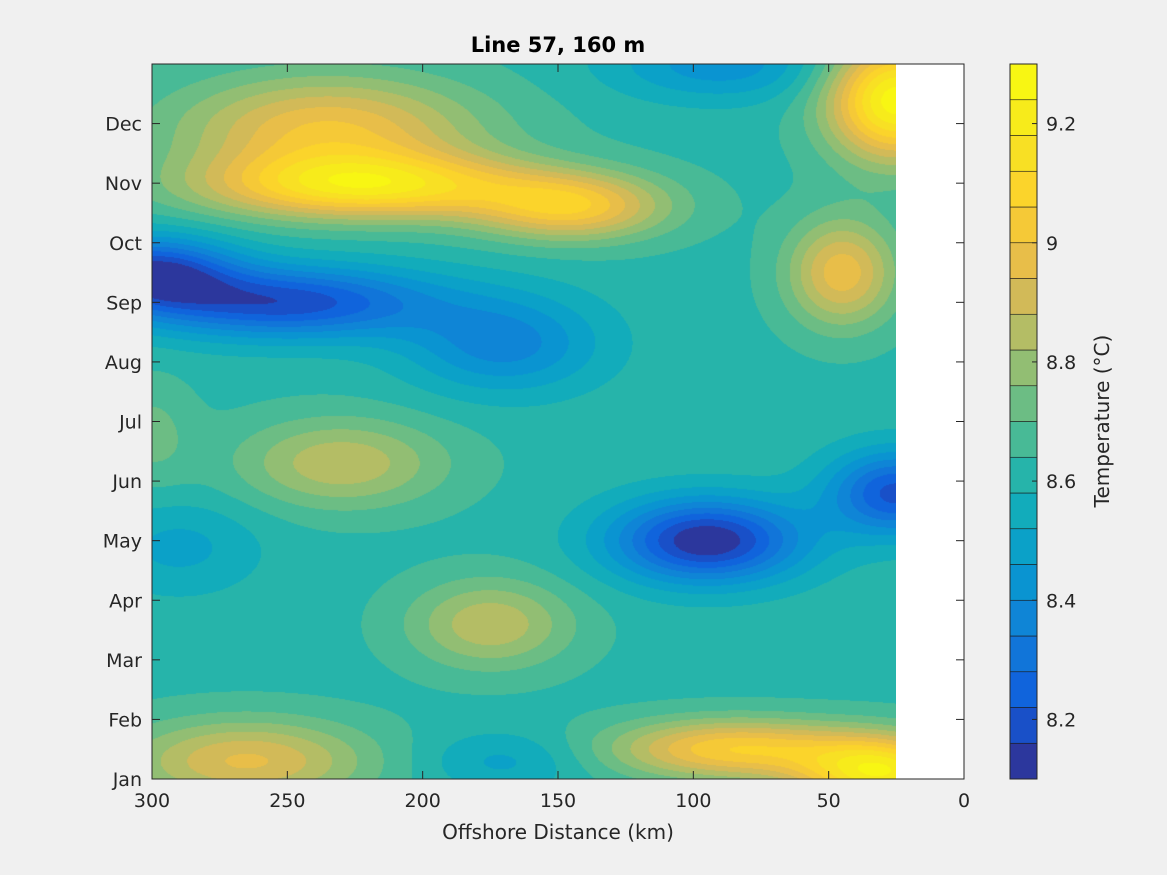 Image resolution: width=1167 pixels, height=875 pixels. I want to click on colorbar: 8.2 8.4 8.6 8.8 9 9.2, so click(1042, 421).